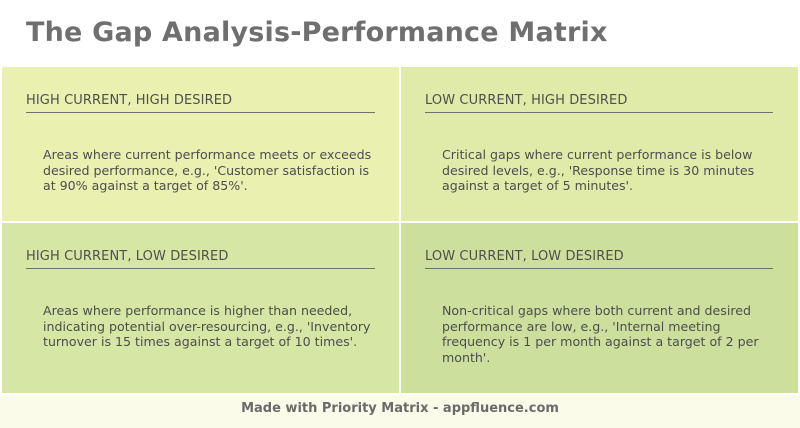 This screenshot has height=428, width=800. I want to click on quadrant-heading: LOW CURRENT, LOW DESIRED, so click(599, 259).